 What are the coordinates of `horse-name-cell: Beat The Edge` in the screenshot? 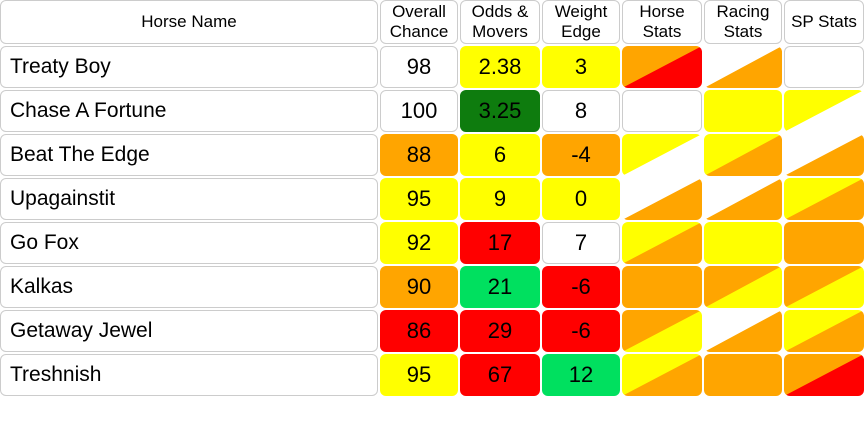 It's located at (189, 155).